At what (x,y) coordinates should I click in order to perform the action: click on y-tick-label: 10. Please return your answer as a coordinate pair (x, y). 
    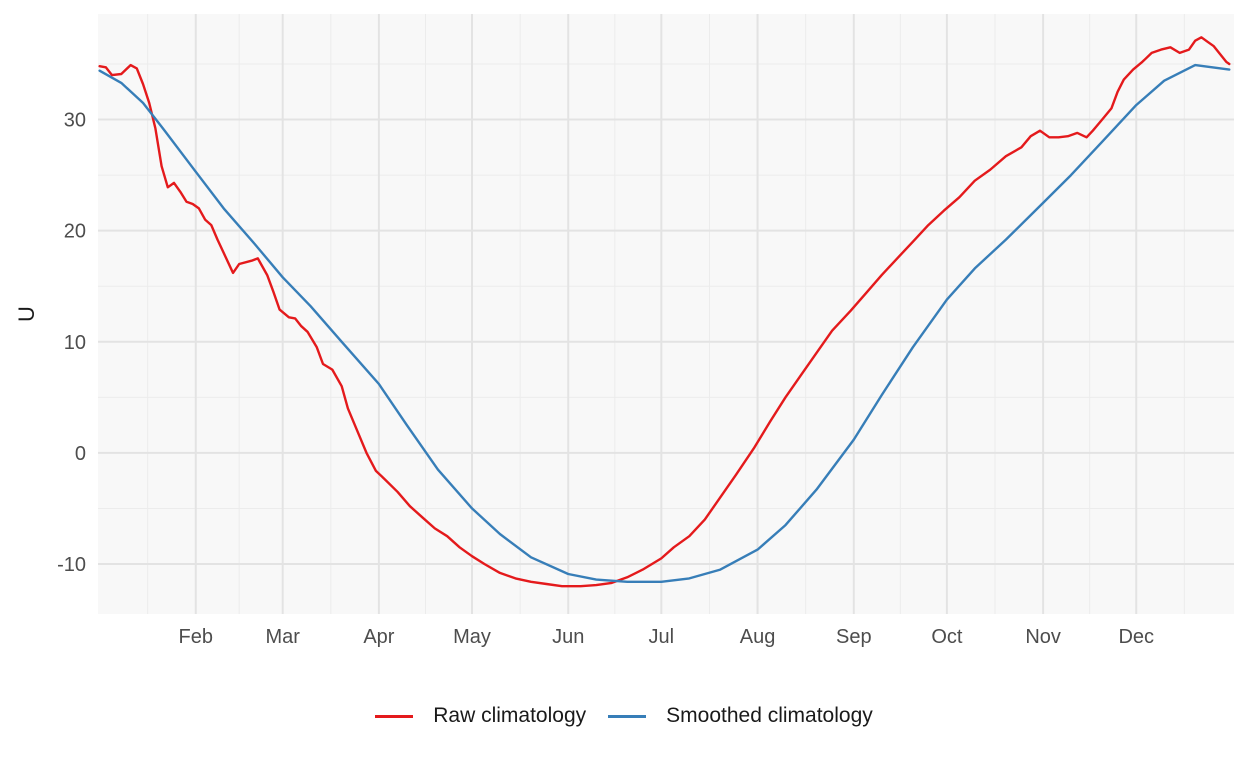
    Looking at the image, I should click on (75, 343).